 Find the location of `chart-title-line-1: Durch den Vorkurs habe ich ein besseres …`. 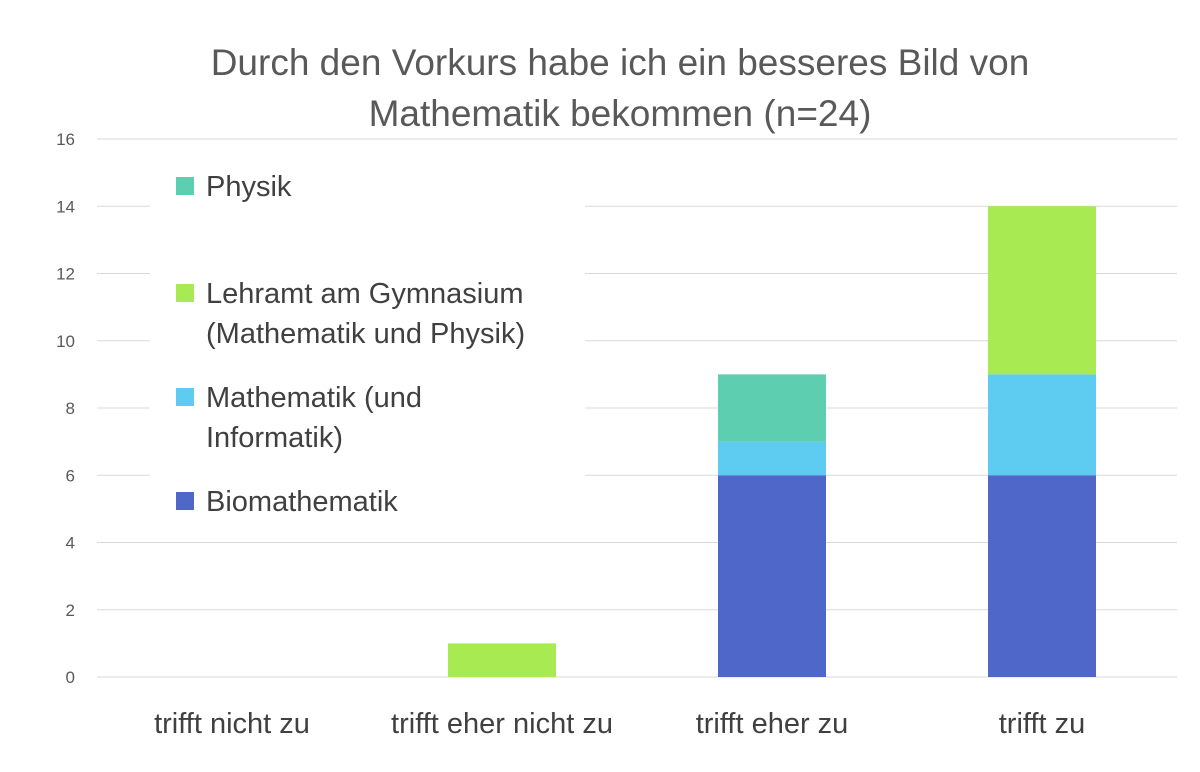

chart-title-line-1: Durch den Vorkurs habe ich ein besseres … is located at coordinates (620, 62).